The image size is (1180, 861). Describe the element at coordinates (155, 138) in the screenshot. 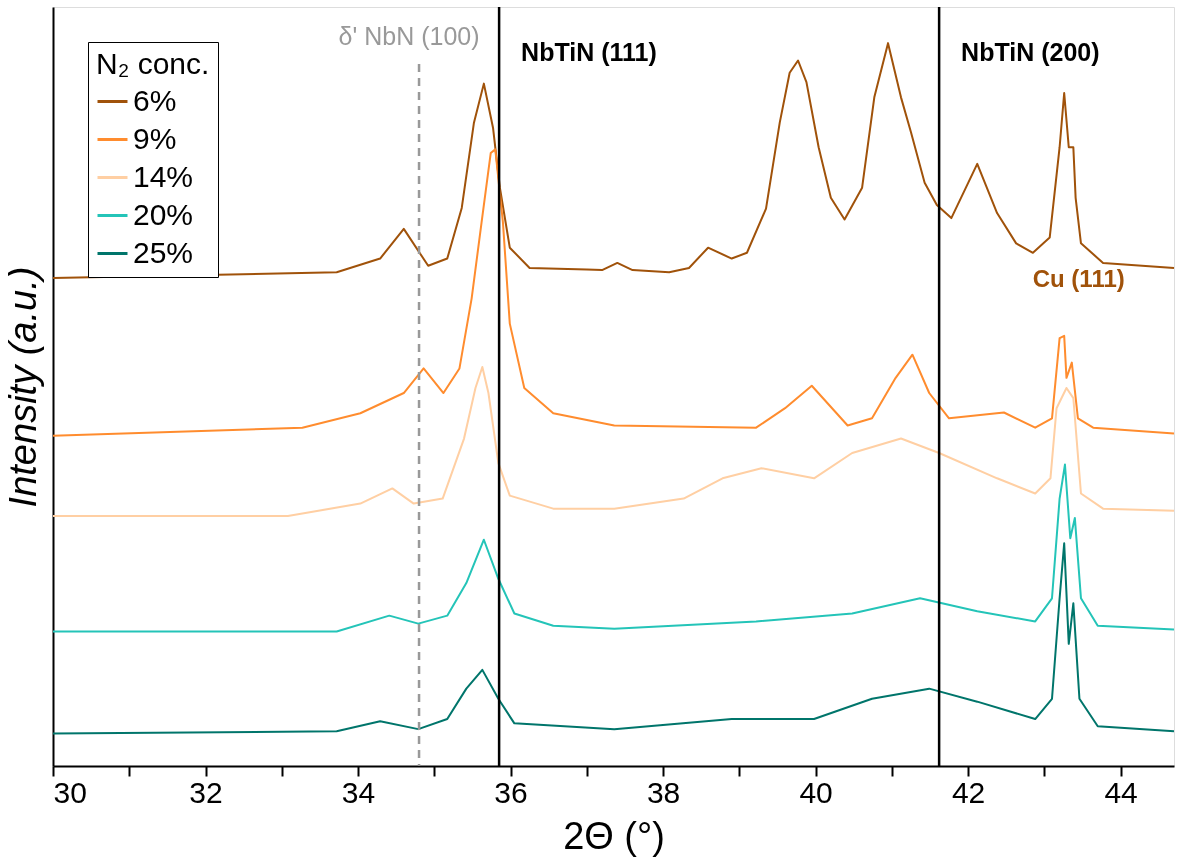

I see `legend-label: 9%` at that location.